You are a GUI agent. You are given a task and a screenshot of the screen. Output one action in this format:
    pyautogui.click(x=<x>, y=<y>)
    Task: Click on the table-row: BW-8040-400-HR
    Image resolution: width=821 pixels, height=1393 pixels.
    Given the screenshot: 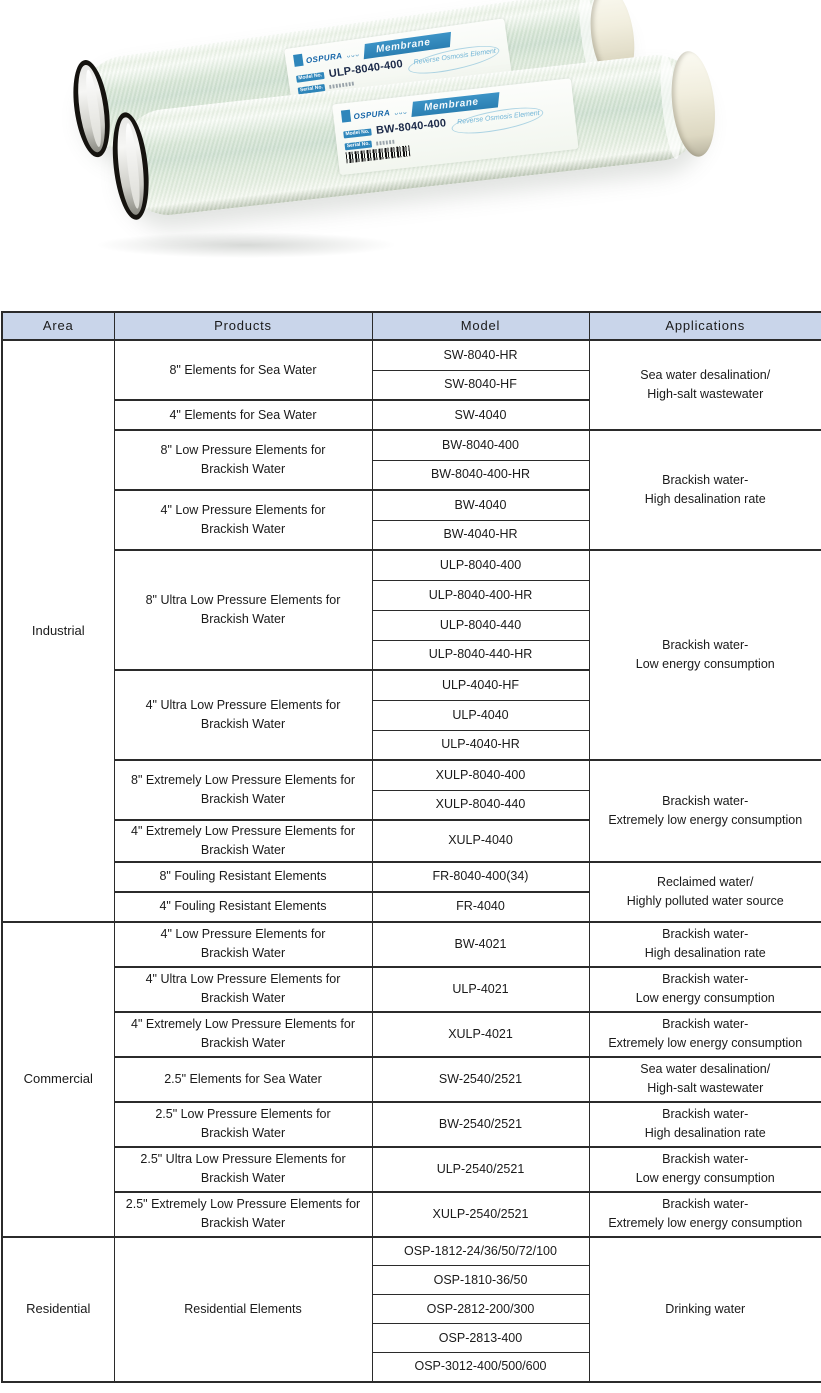 What is the action you would take?
    pyautogui.click(x=411, y=475)
    